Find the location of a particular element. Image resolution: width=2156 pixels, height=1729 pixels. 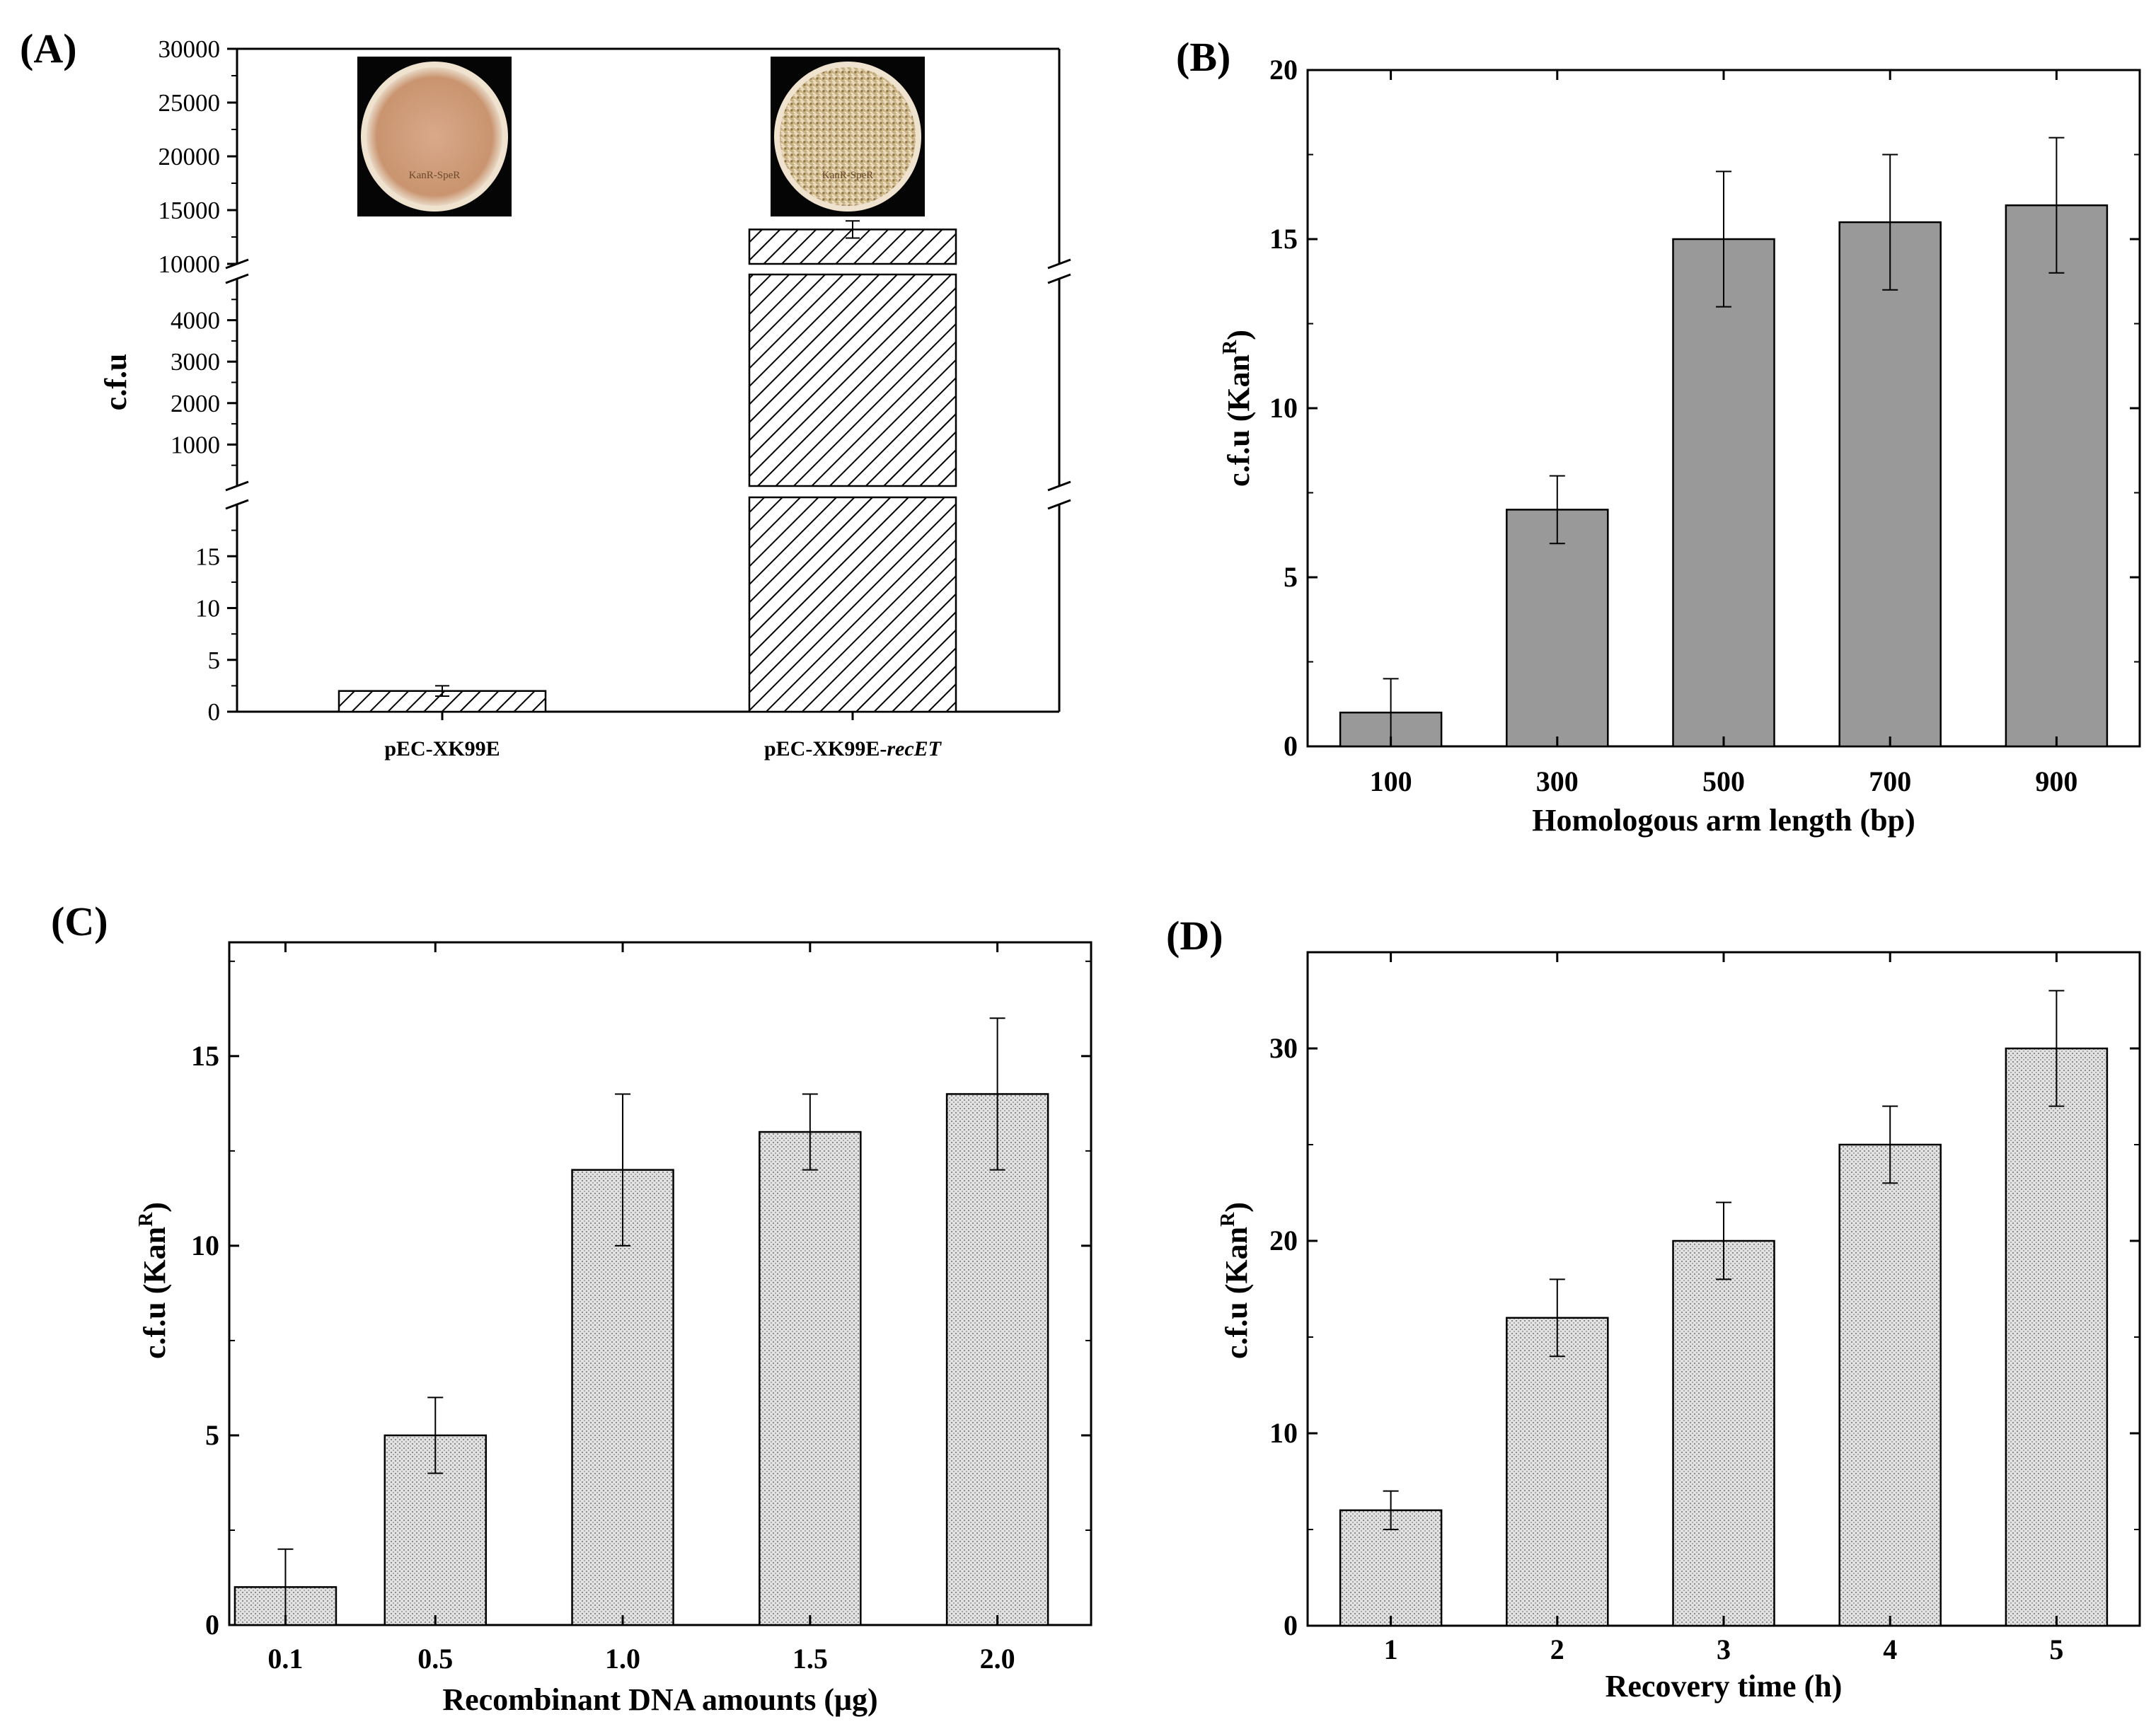

x-tick-label: 3 is located at coordinates (1724, 1649).